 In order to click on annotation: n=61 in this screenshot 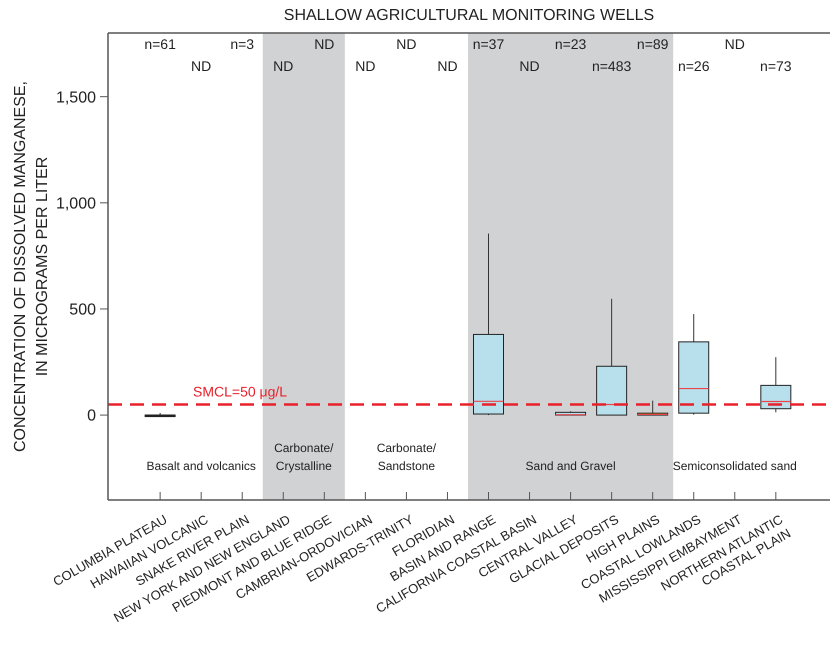, I will do `click(160, 44)`.